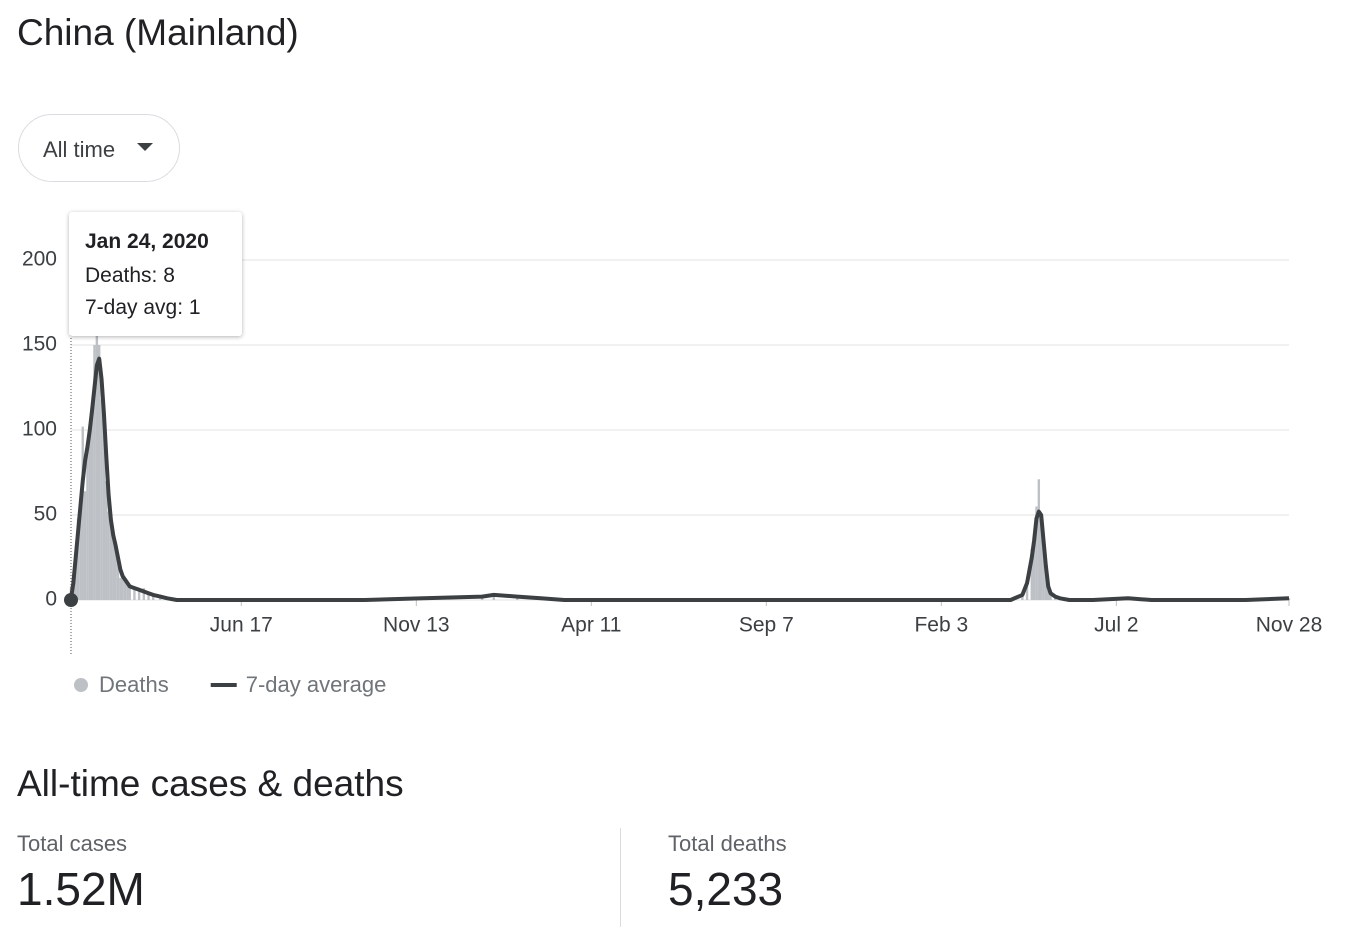 The width and height of the screenshot is (1346, 927). Describe the element at coordinates (71, 600) in the screenshot. I see `hover-point` at that location.